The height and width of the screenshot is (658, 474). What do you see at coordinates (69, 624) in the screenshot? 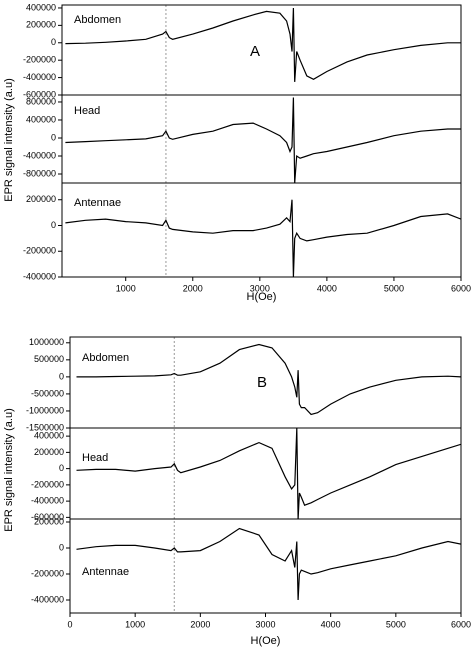
I see `x-tick-label: 0` at bounding box center [69, 624].